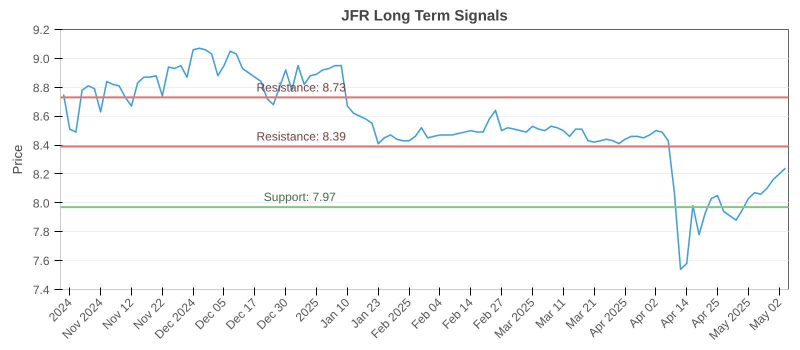 The width and height of the screenshot is (800, 350). I want to click on ref-line-label: Support: 7.97, so click(300, 197).